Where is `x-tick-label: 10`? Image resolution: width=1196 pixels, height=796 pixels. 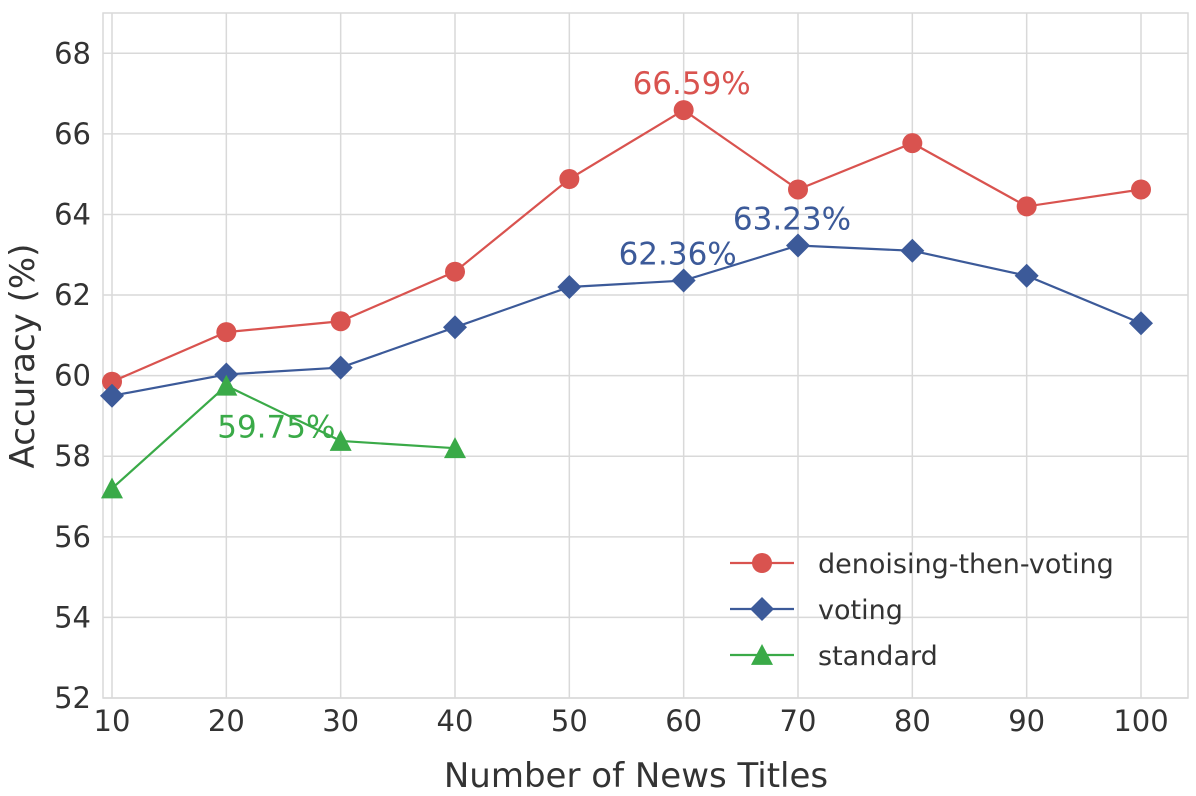
x-tick-label: 10 is located at coordinates (112, 721).